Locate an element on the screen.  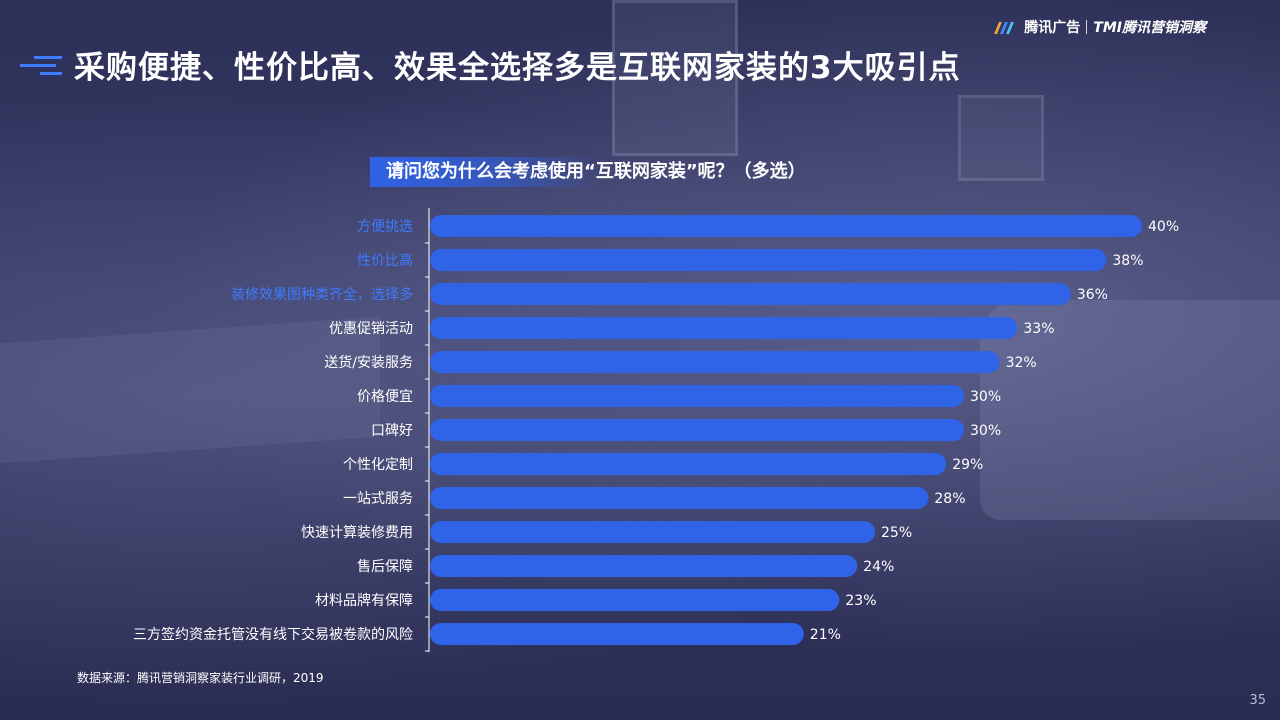
category-label: 口碑好 is located at coordinates (392, 431).